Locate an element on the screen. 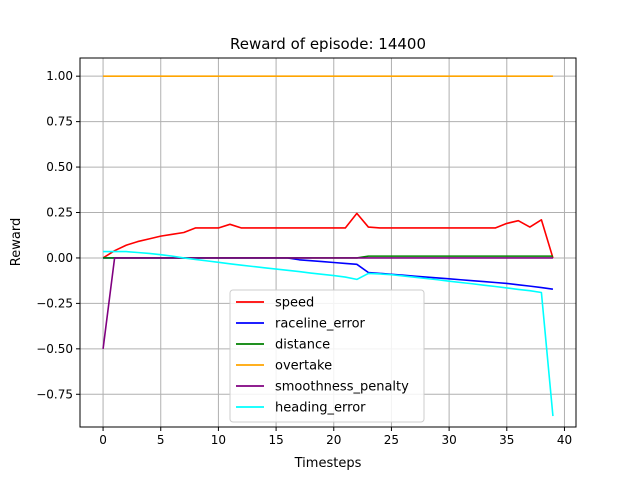 This screenshot has width=640, height=480. y-tick-label: −0.75 is located at coordinates (54, 394).